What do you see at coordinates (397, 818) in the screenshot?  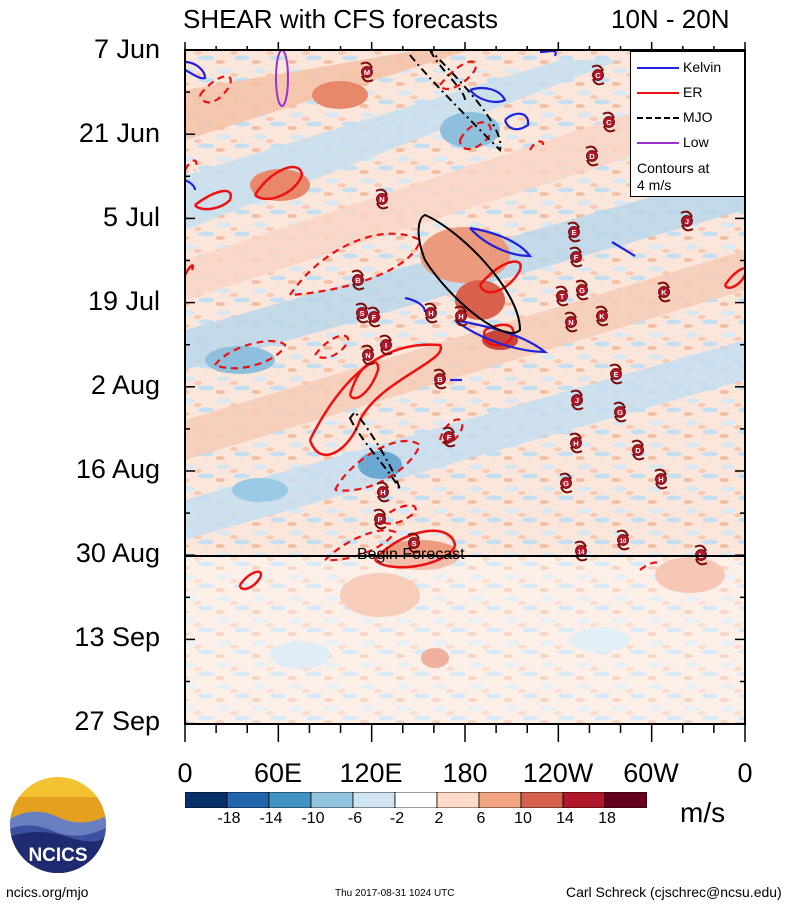 I see `colorbar-label: -2` at bounding box center [397, 818].